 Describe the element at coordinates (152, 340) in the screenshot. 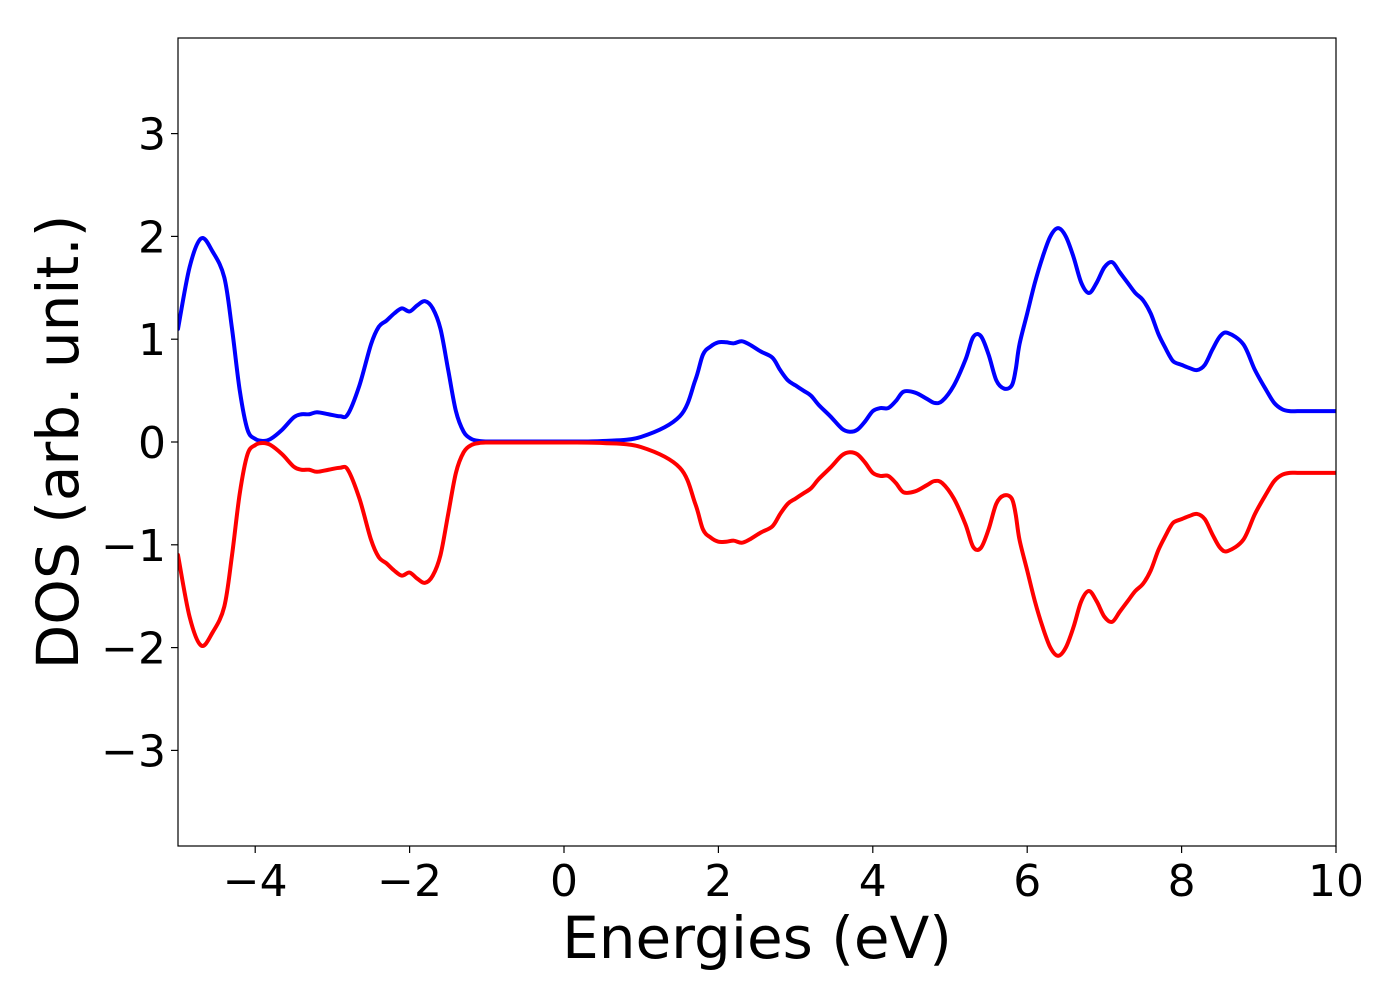

I see `y-tick-label: 1` at that location.